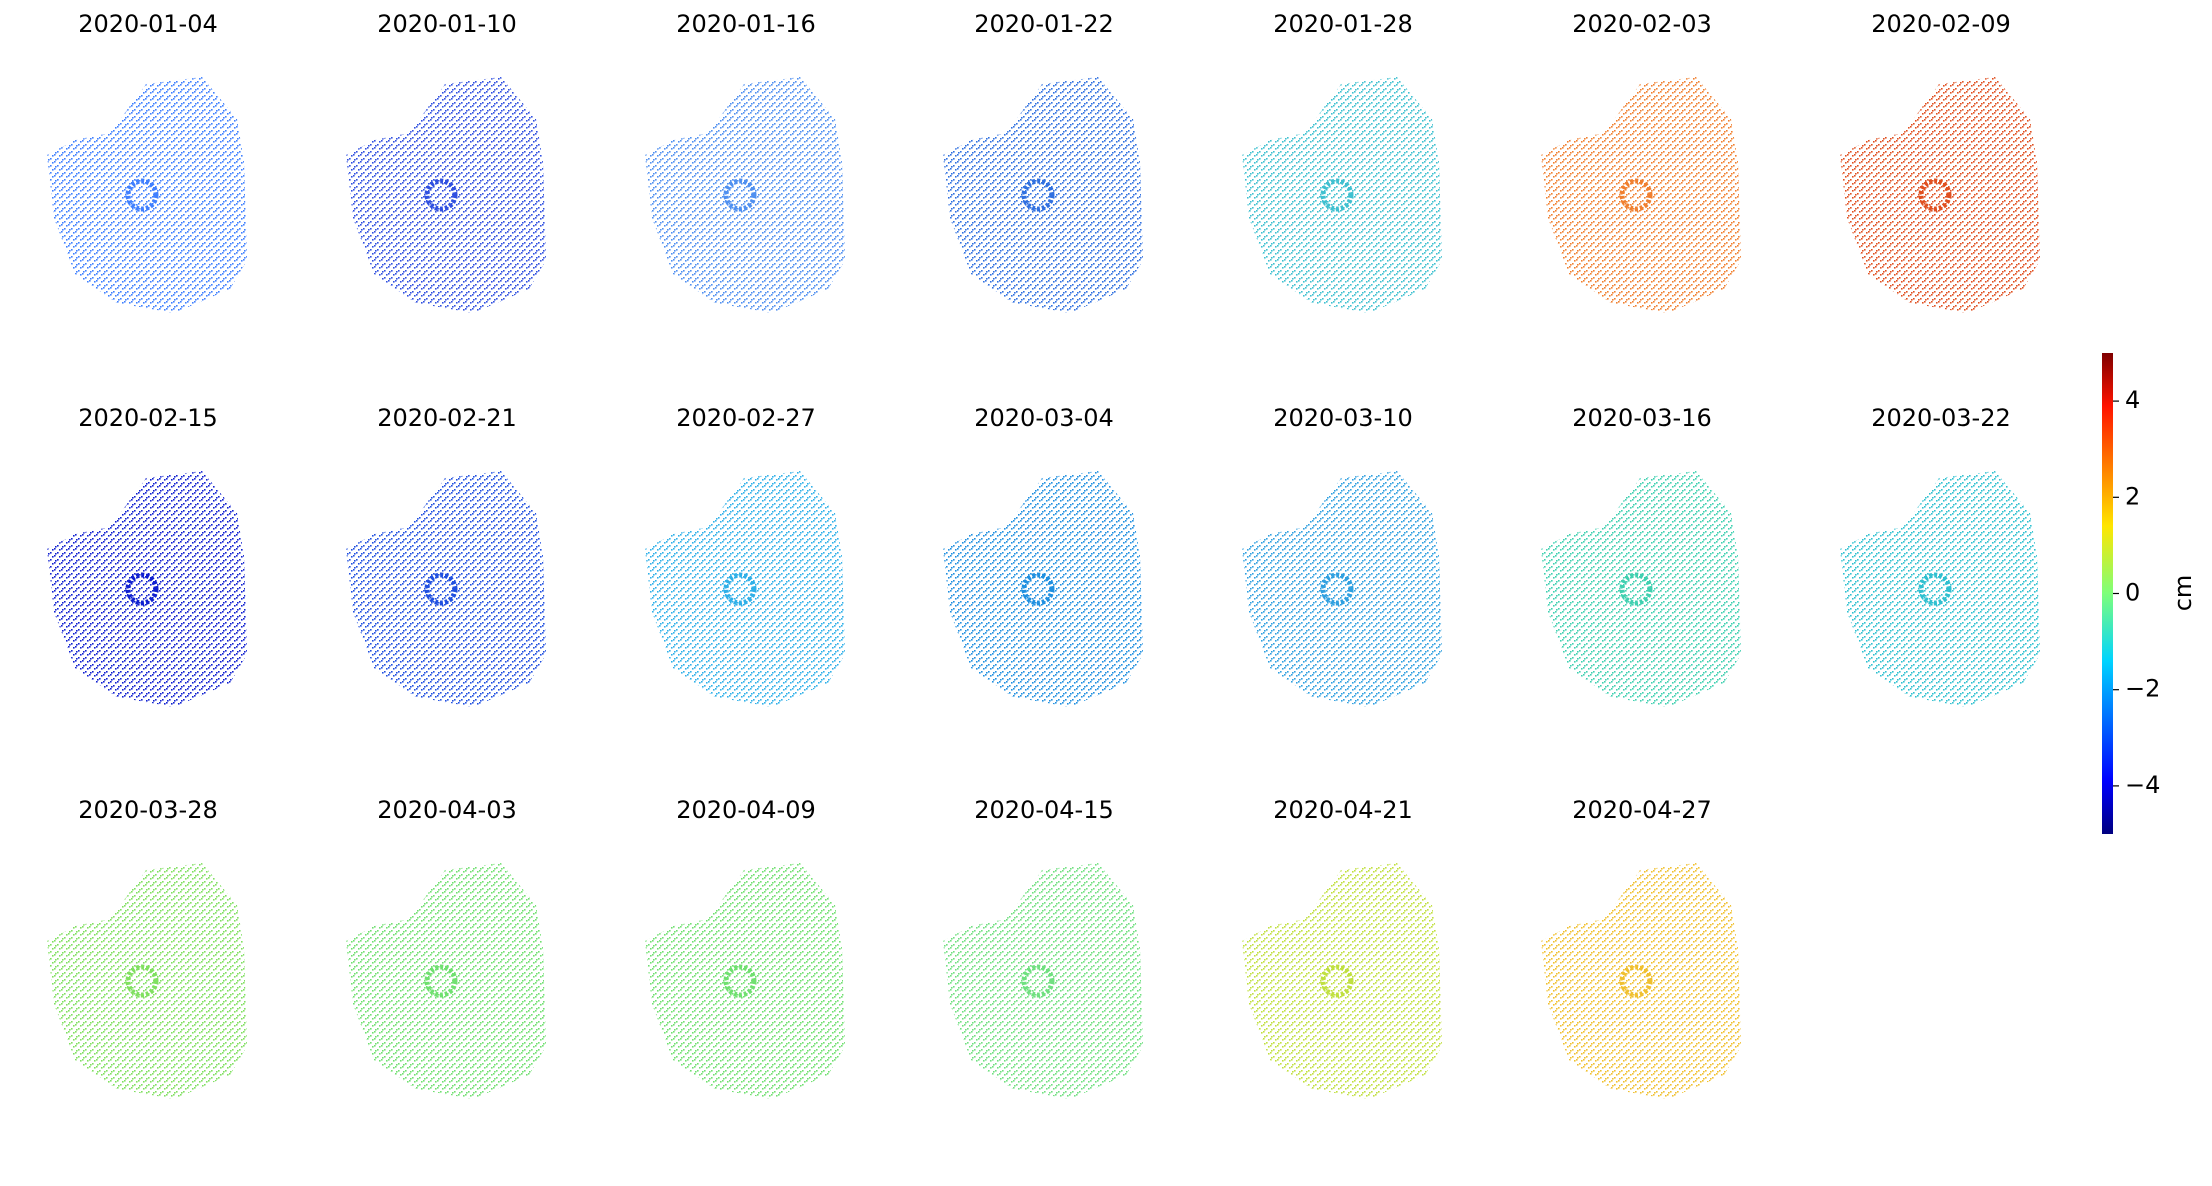 The height and width of the screenshot is (1186, 2212). I want to click on colorbar-tick-label: 4, so click(2132, 400).